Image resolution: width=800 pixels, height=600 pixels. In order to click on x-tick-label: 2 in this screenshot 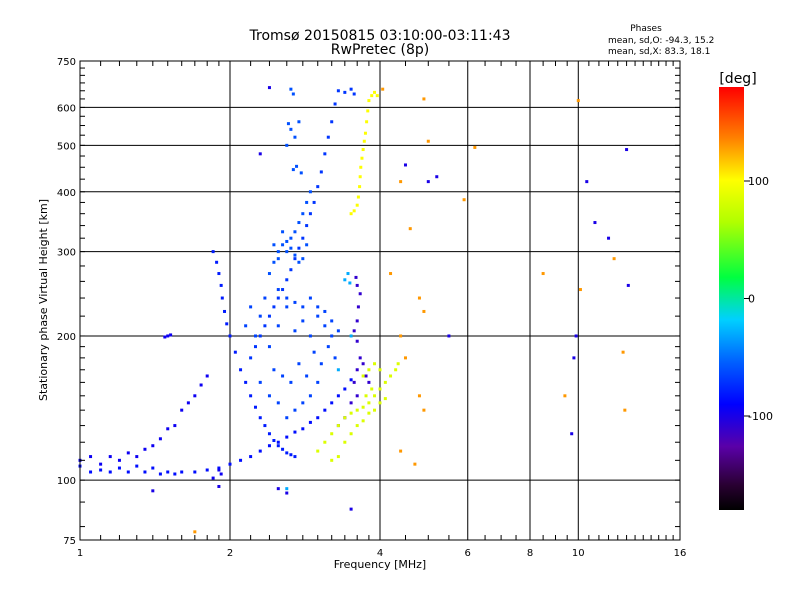, I will do `click(230, 553)`.